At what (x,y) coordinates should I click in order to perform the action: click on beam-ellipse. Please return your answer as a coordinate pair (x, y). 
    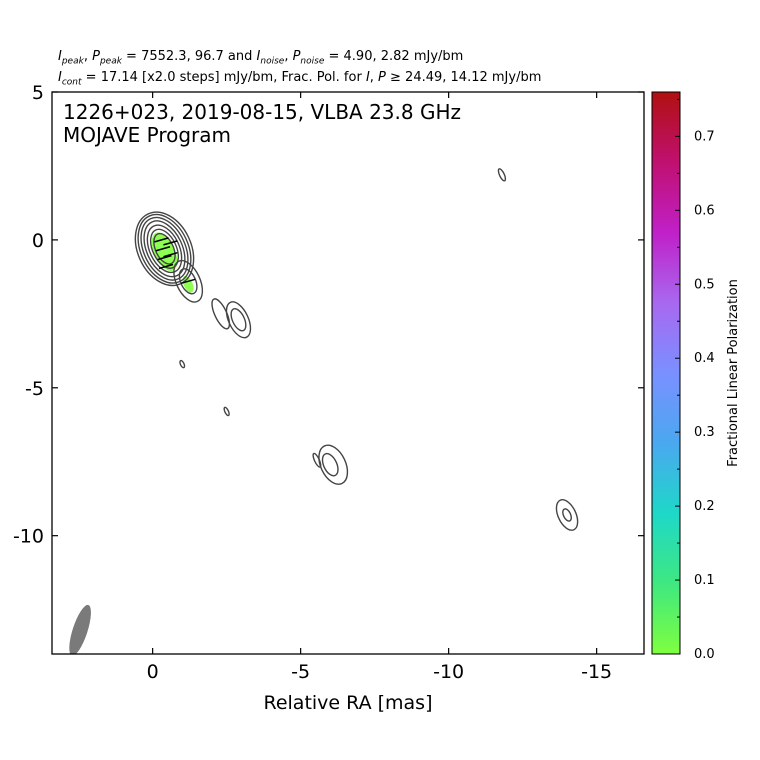
    Looking at the image, I should click on (80, 629).